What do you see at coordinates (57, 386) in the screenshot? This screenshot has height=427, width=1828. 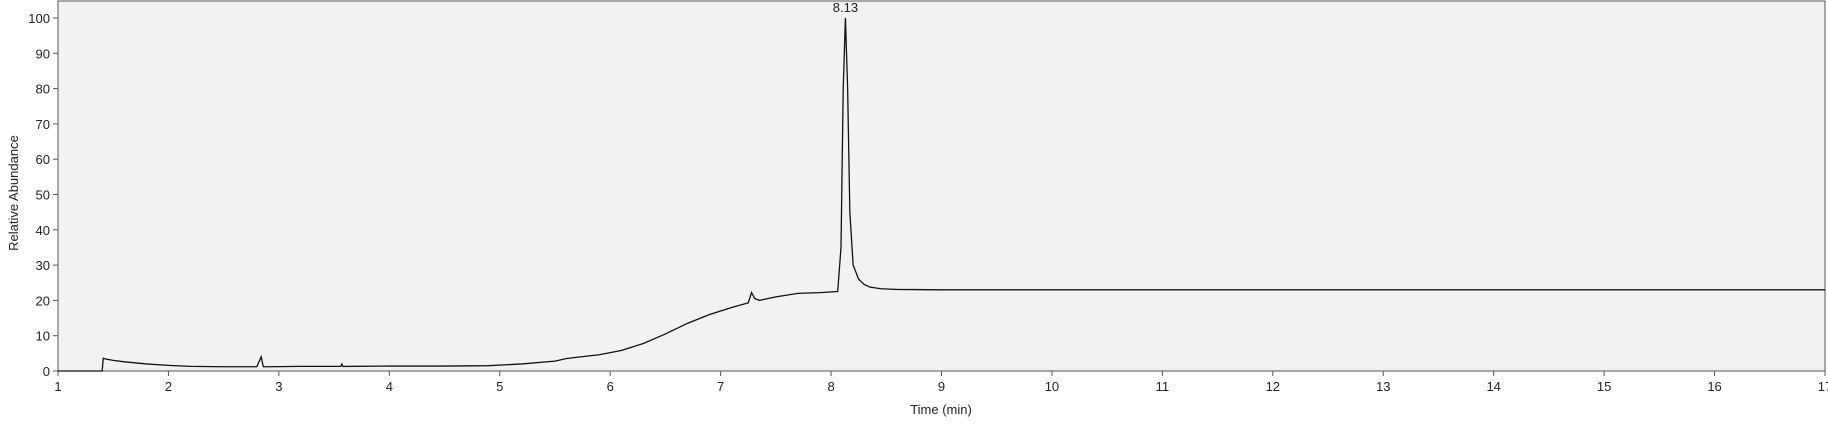 I see `x-tick-label: 1` at bounding box center [57, 386].